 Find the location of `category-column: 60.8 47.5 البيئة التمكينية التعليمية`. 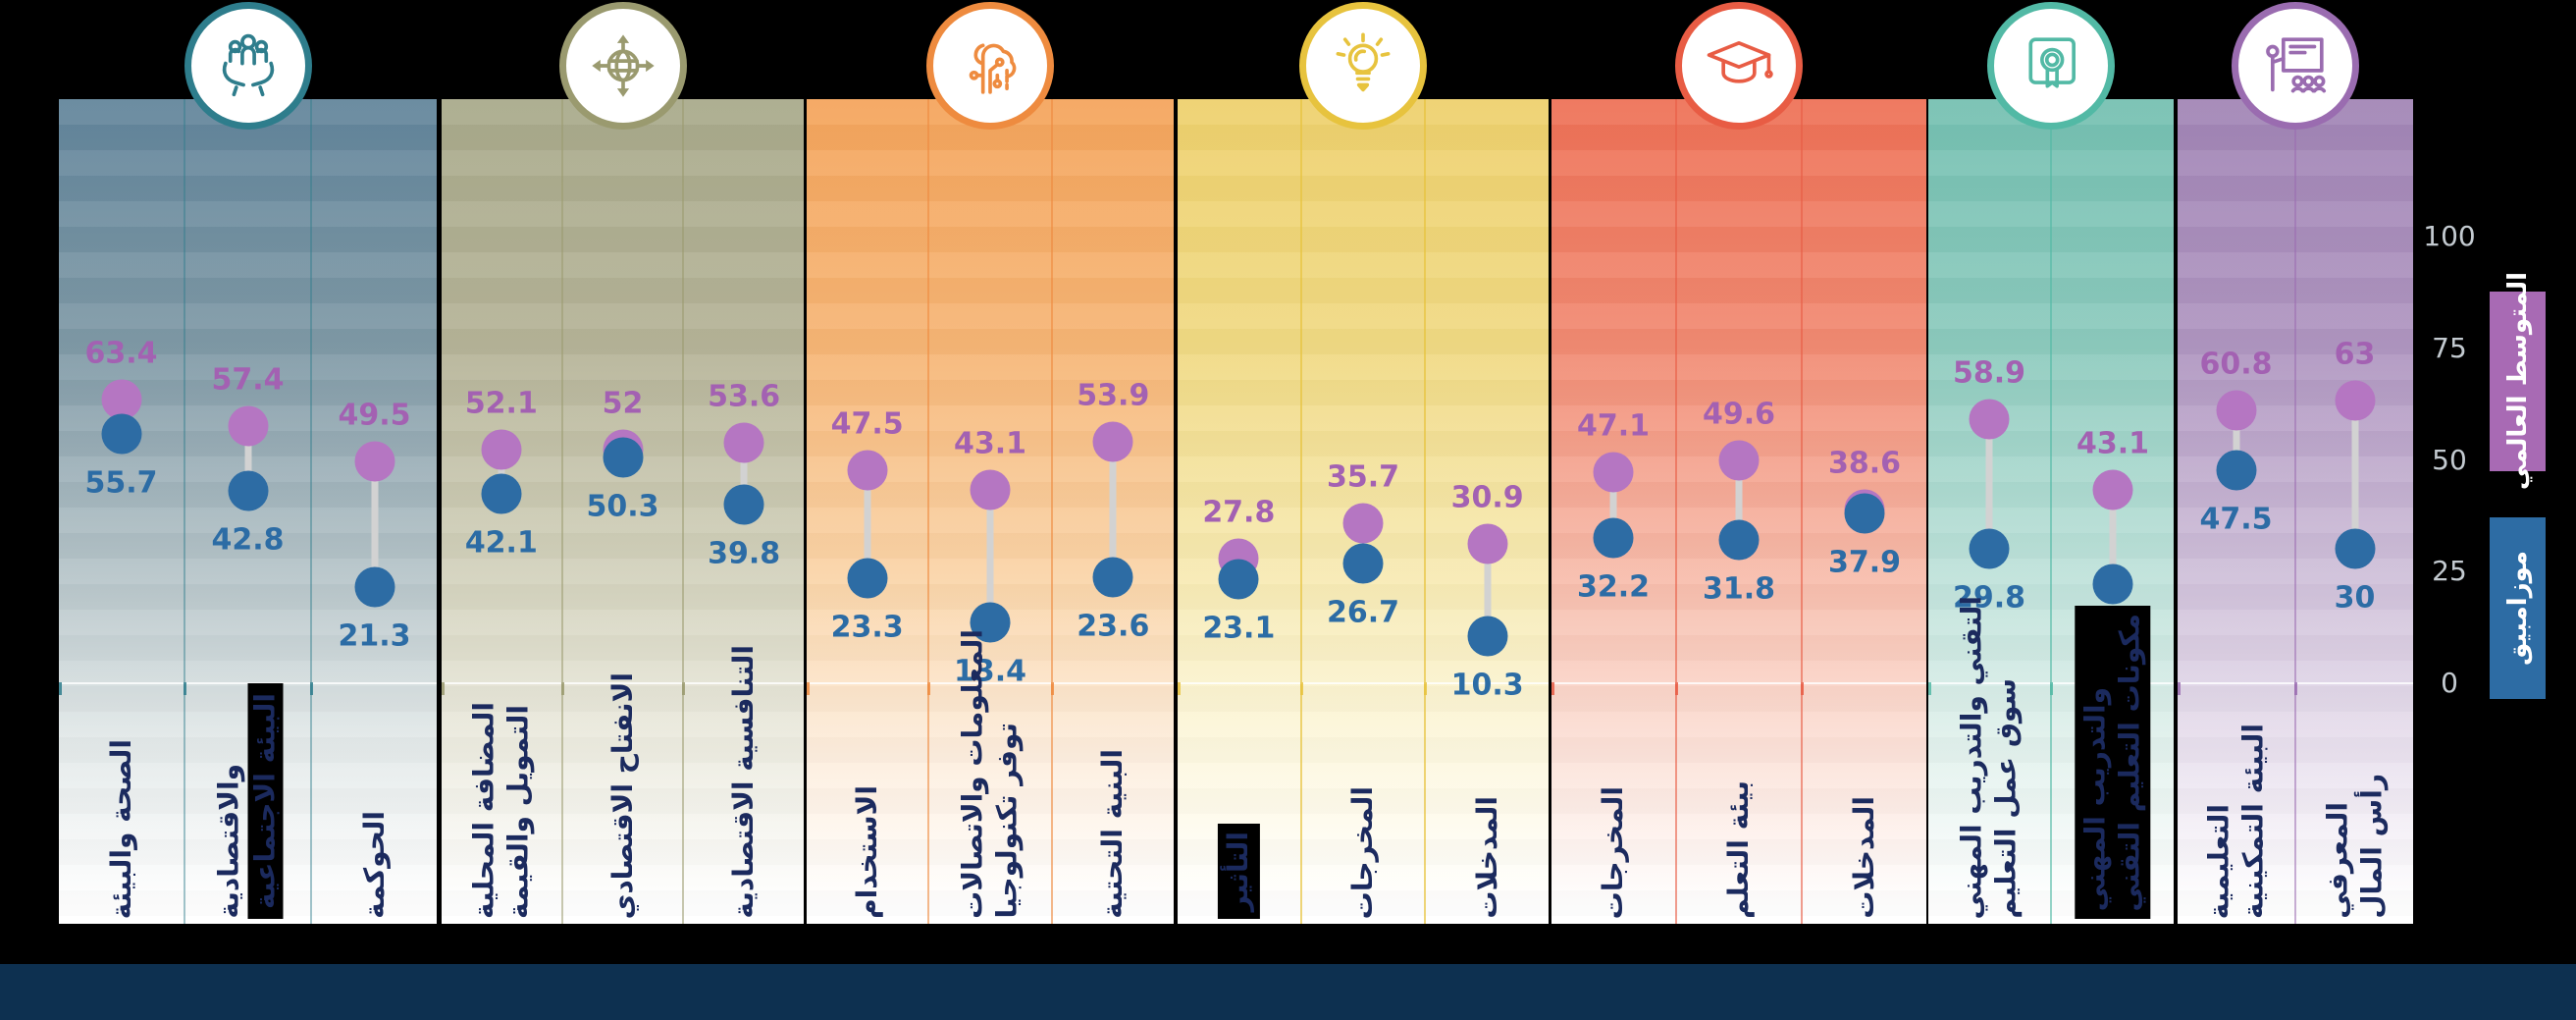

category-column: 60.8 47.5 البيئة التمكينية التعليمية is located at coordinates (2236, 511).